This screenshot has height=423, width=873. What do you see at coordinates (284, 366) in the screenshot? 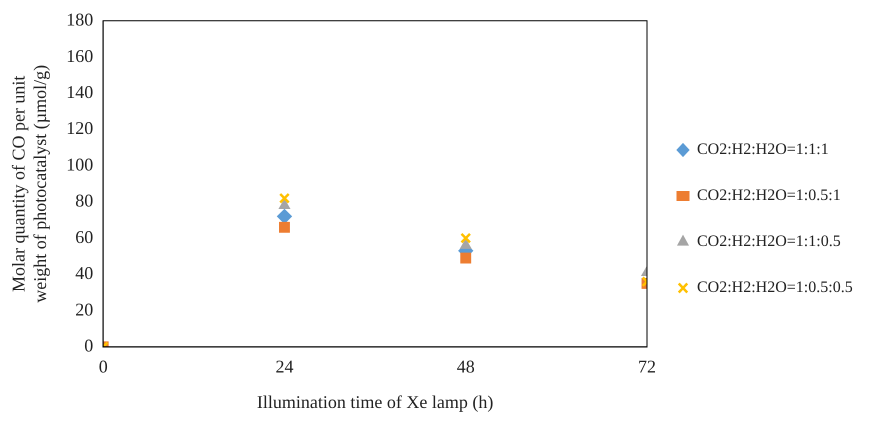
I see `x-tick-label: 24` at bounding box center [284, 366].